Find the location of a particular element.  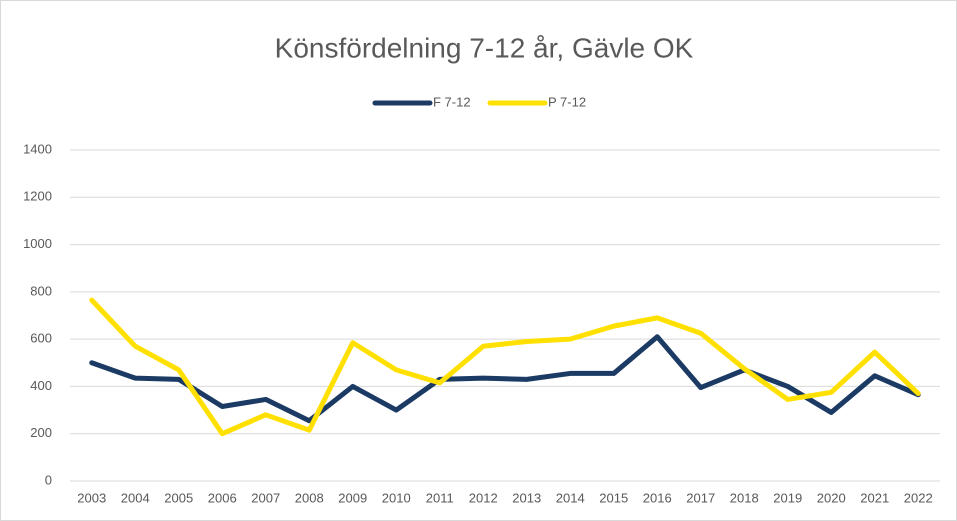

x-tick-label: 2012 is located at coordinates (483, 497).